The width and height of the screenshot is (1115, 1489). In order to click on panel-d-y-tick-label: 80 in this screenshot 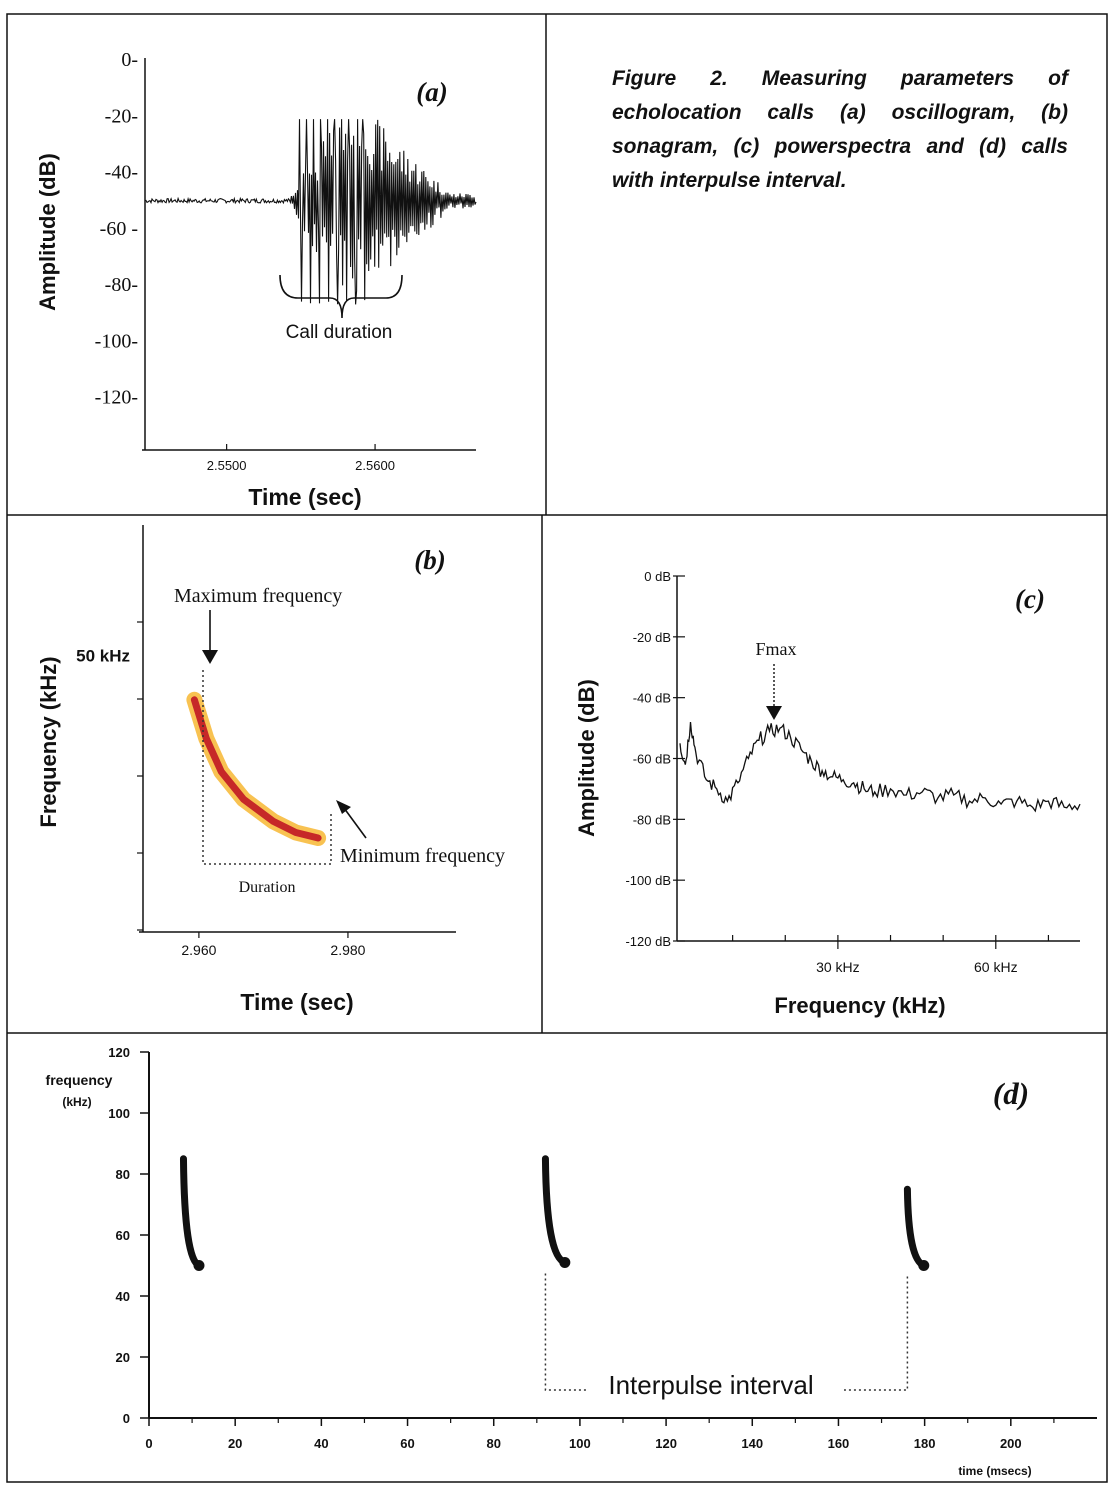, I will do `click(123, 1174)`.